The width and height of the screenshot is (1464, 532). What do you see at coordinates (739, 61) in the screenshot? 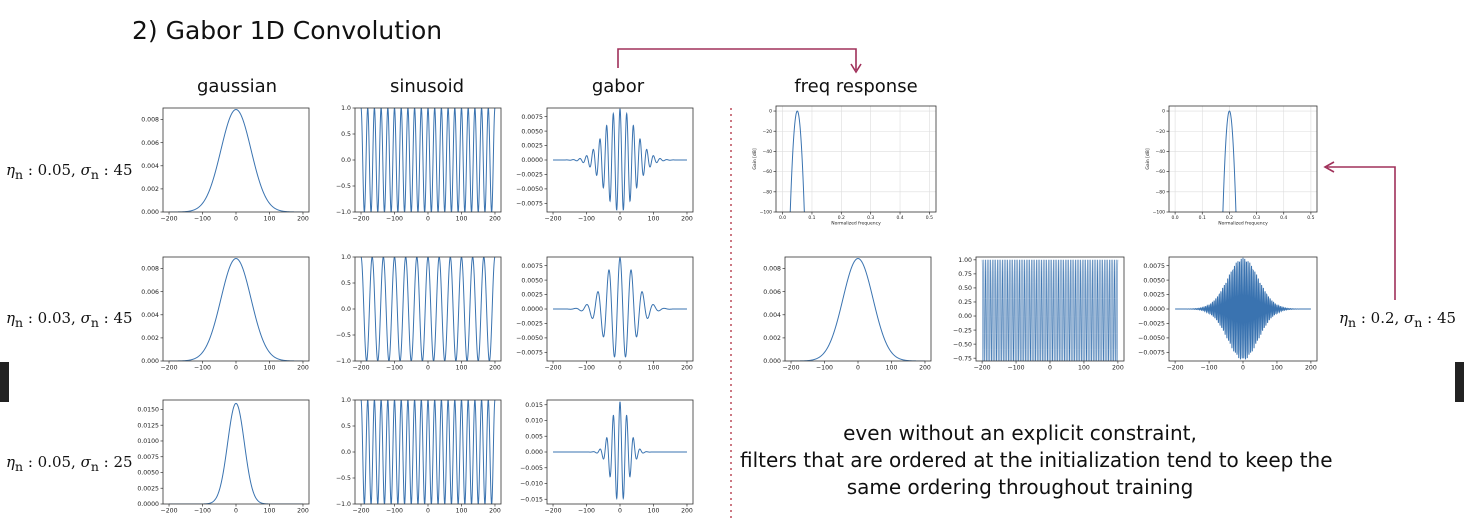
I see `arrow-gabor-to-freq` at bounding box center [739, 61].